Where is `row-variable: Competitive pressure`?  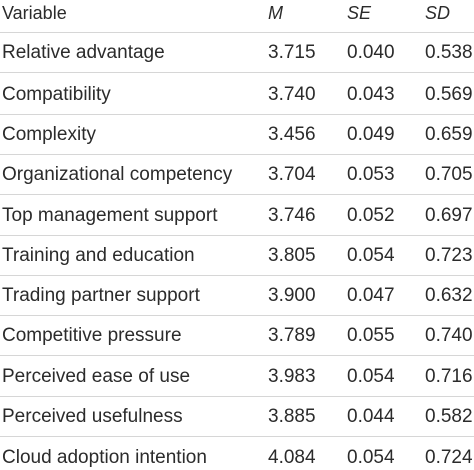
row-variable: Competitive pressure is located at coordinates (92, 335).